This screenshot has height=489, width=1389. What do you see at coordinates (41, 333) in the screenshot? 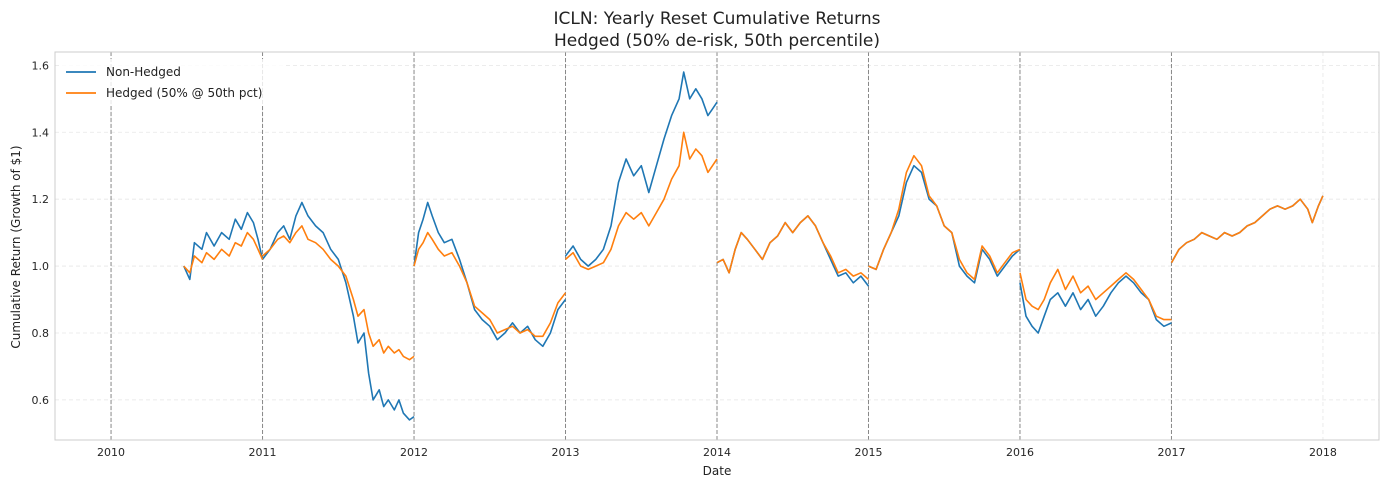
I see `y-tick-label: 0.8` at bounding box center [41, 333].